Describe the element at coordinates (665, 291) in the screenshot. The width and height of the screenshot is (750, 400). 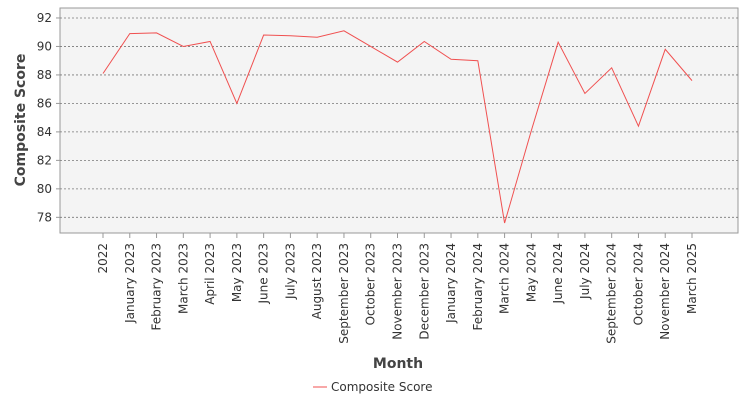
I see `x-tick-label: November 2024` at that location.